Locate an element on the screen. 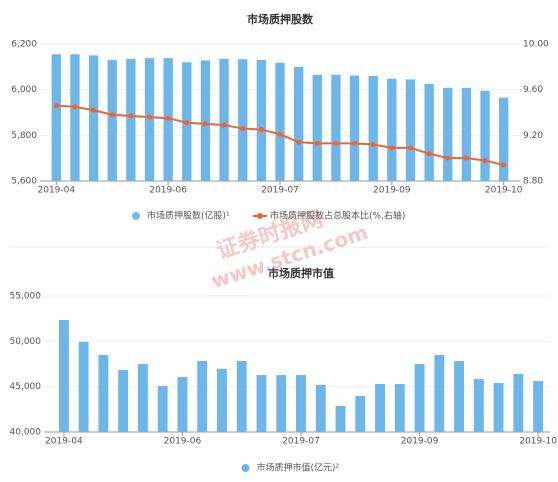  legend-label: 市场质押股数(亿股)¹ is located at coordinates (188, 216).